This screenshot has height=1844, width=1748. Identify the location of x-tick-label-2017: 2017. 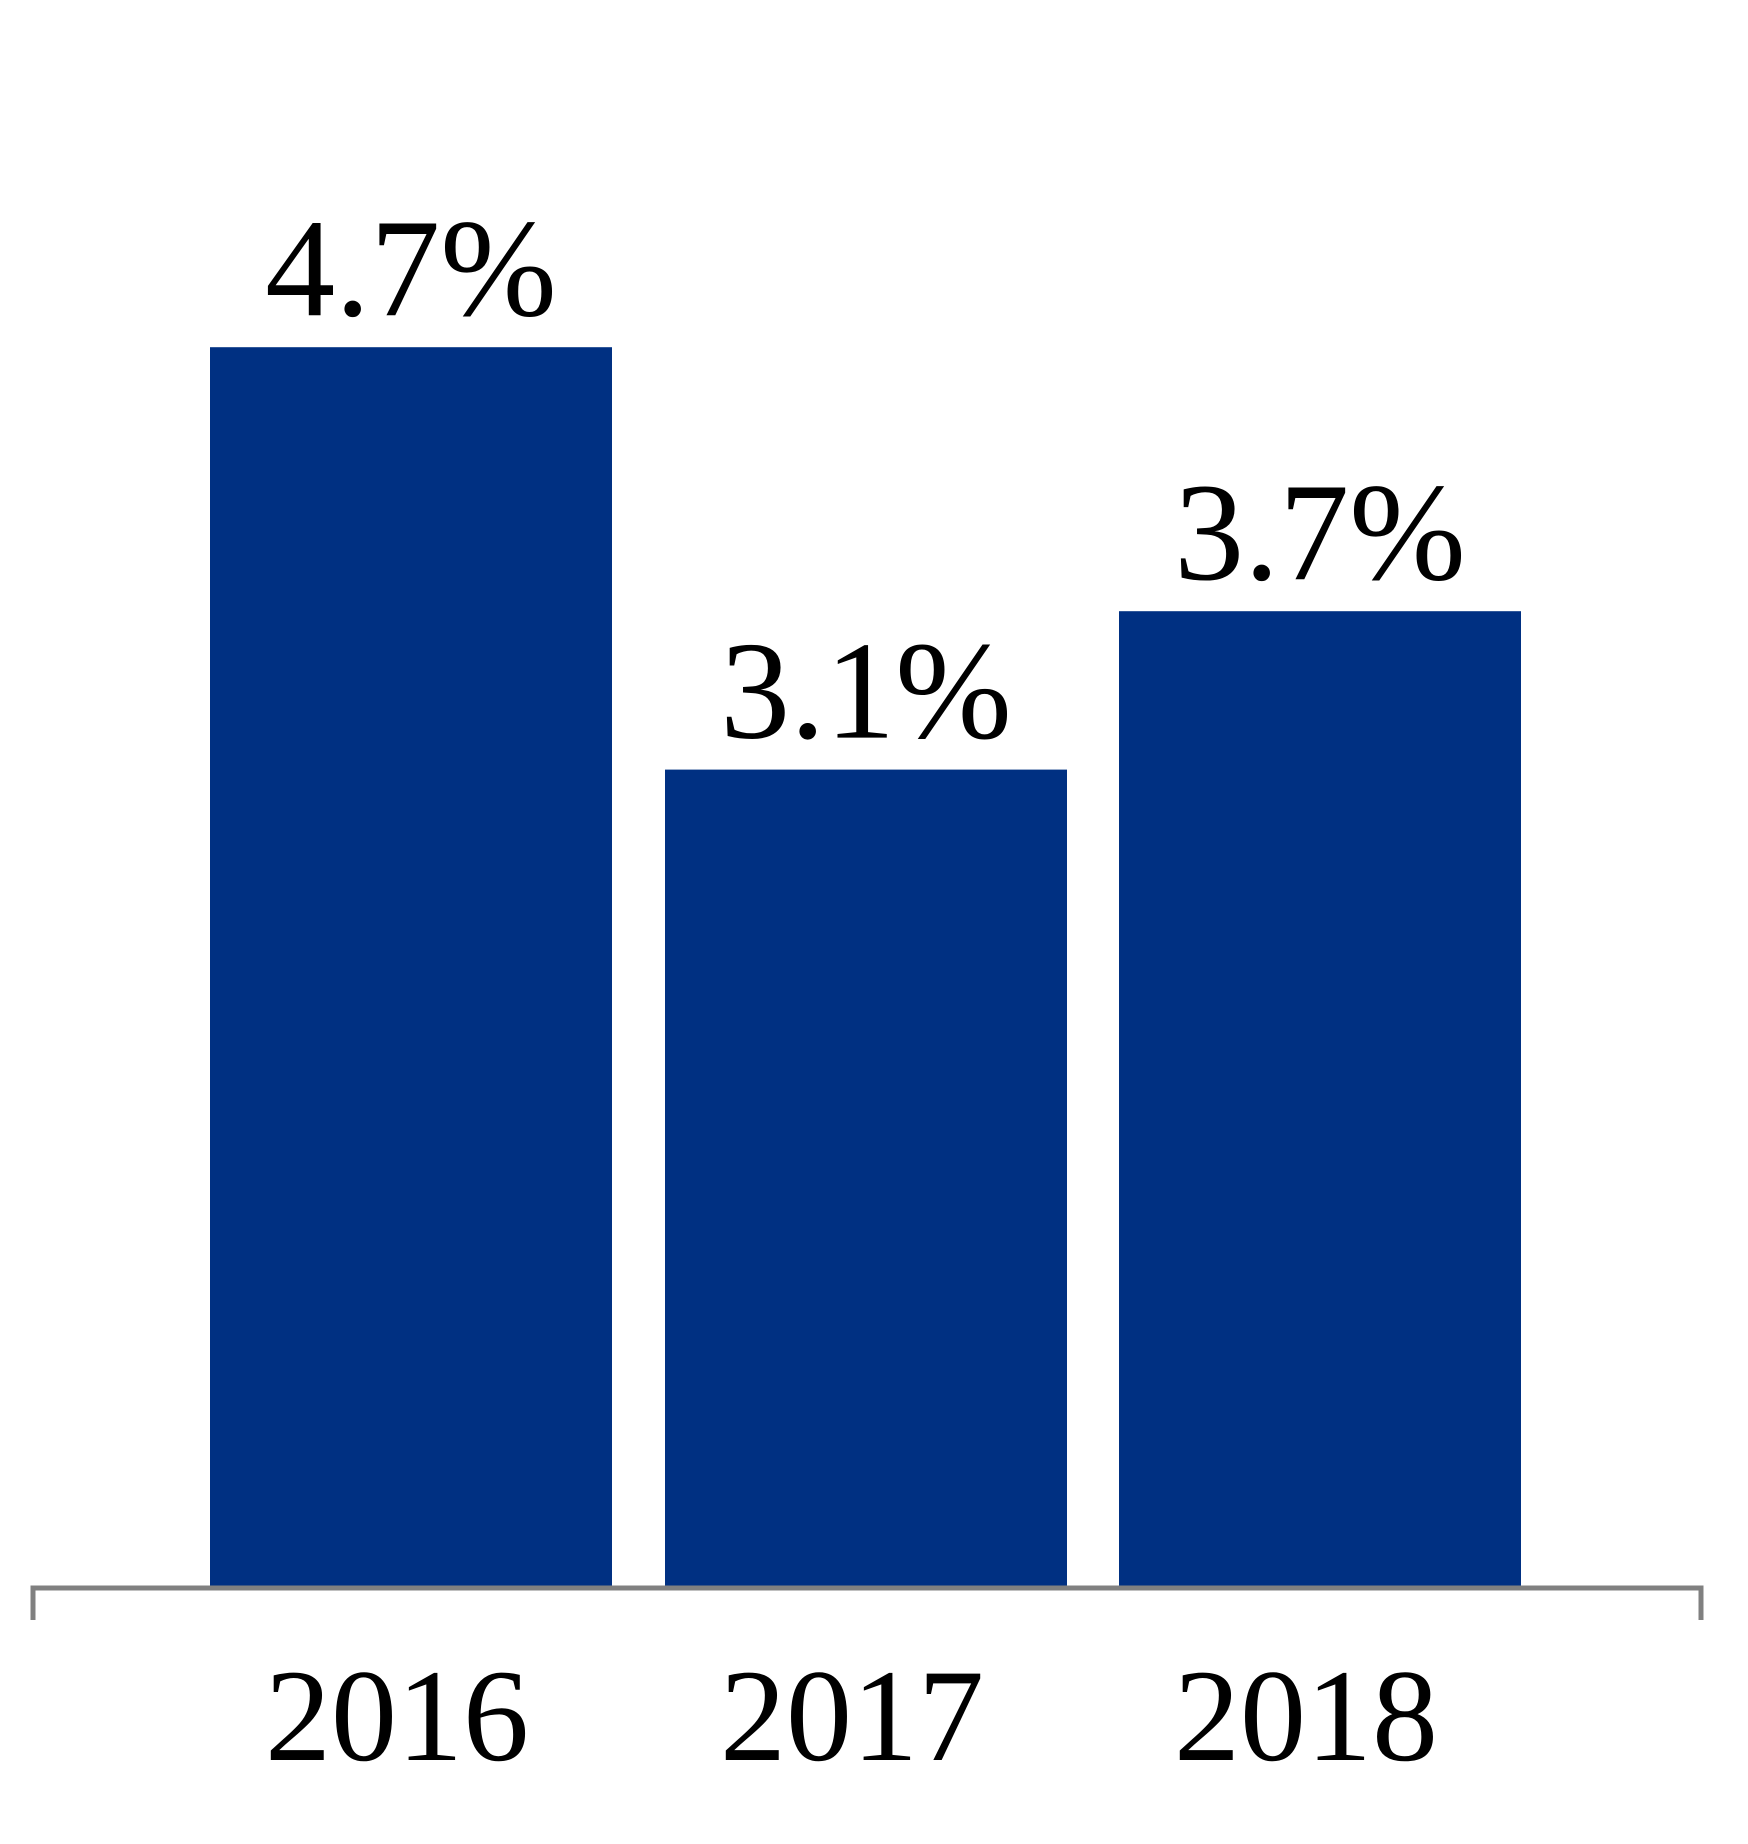
(852, 1715).